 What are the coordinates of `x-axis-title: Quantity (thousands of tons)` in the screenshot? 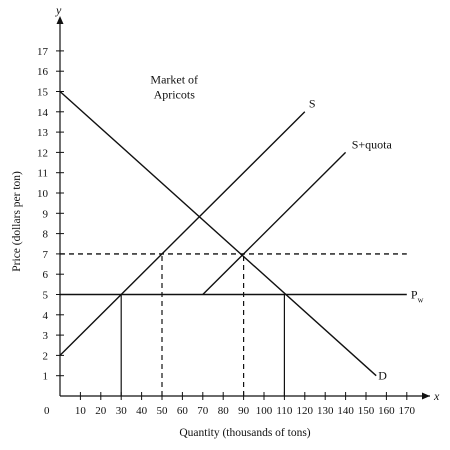 It's located at (244, 433).